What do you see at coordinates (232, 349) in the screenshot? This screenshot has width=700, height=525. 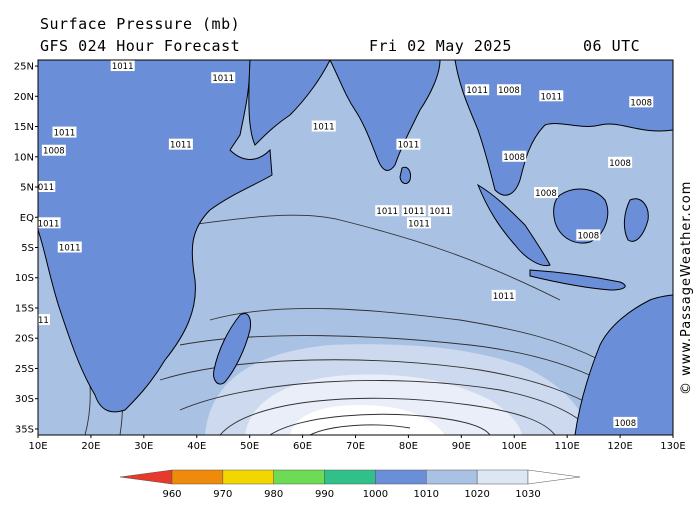 I see `madagascar-landmass` at bounding box center [232, 349].